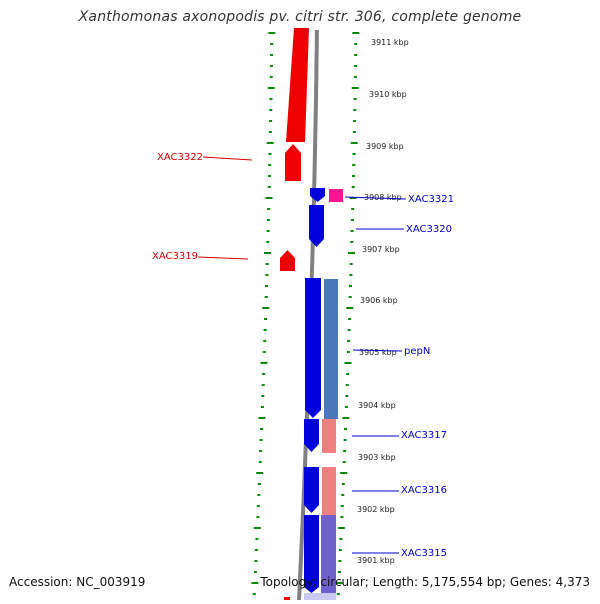 The image size is (600, 604). Describe the element at coordinates (429, 229) in the screenshot. I see `gene-label: XAC3320` at that location.